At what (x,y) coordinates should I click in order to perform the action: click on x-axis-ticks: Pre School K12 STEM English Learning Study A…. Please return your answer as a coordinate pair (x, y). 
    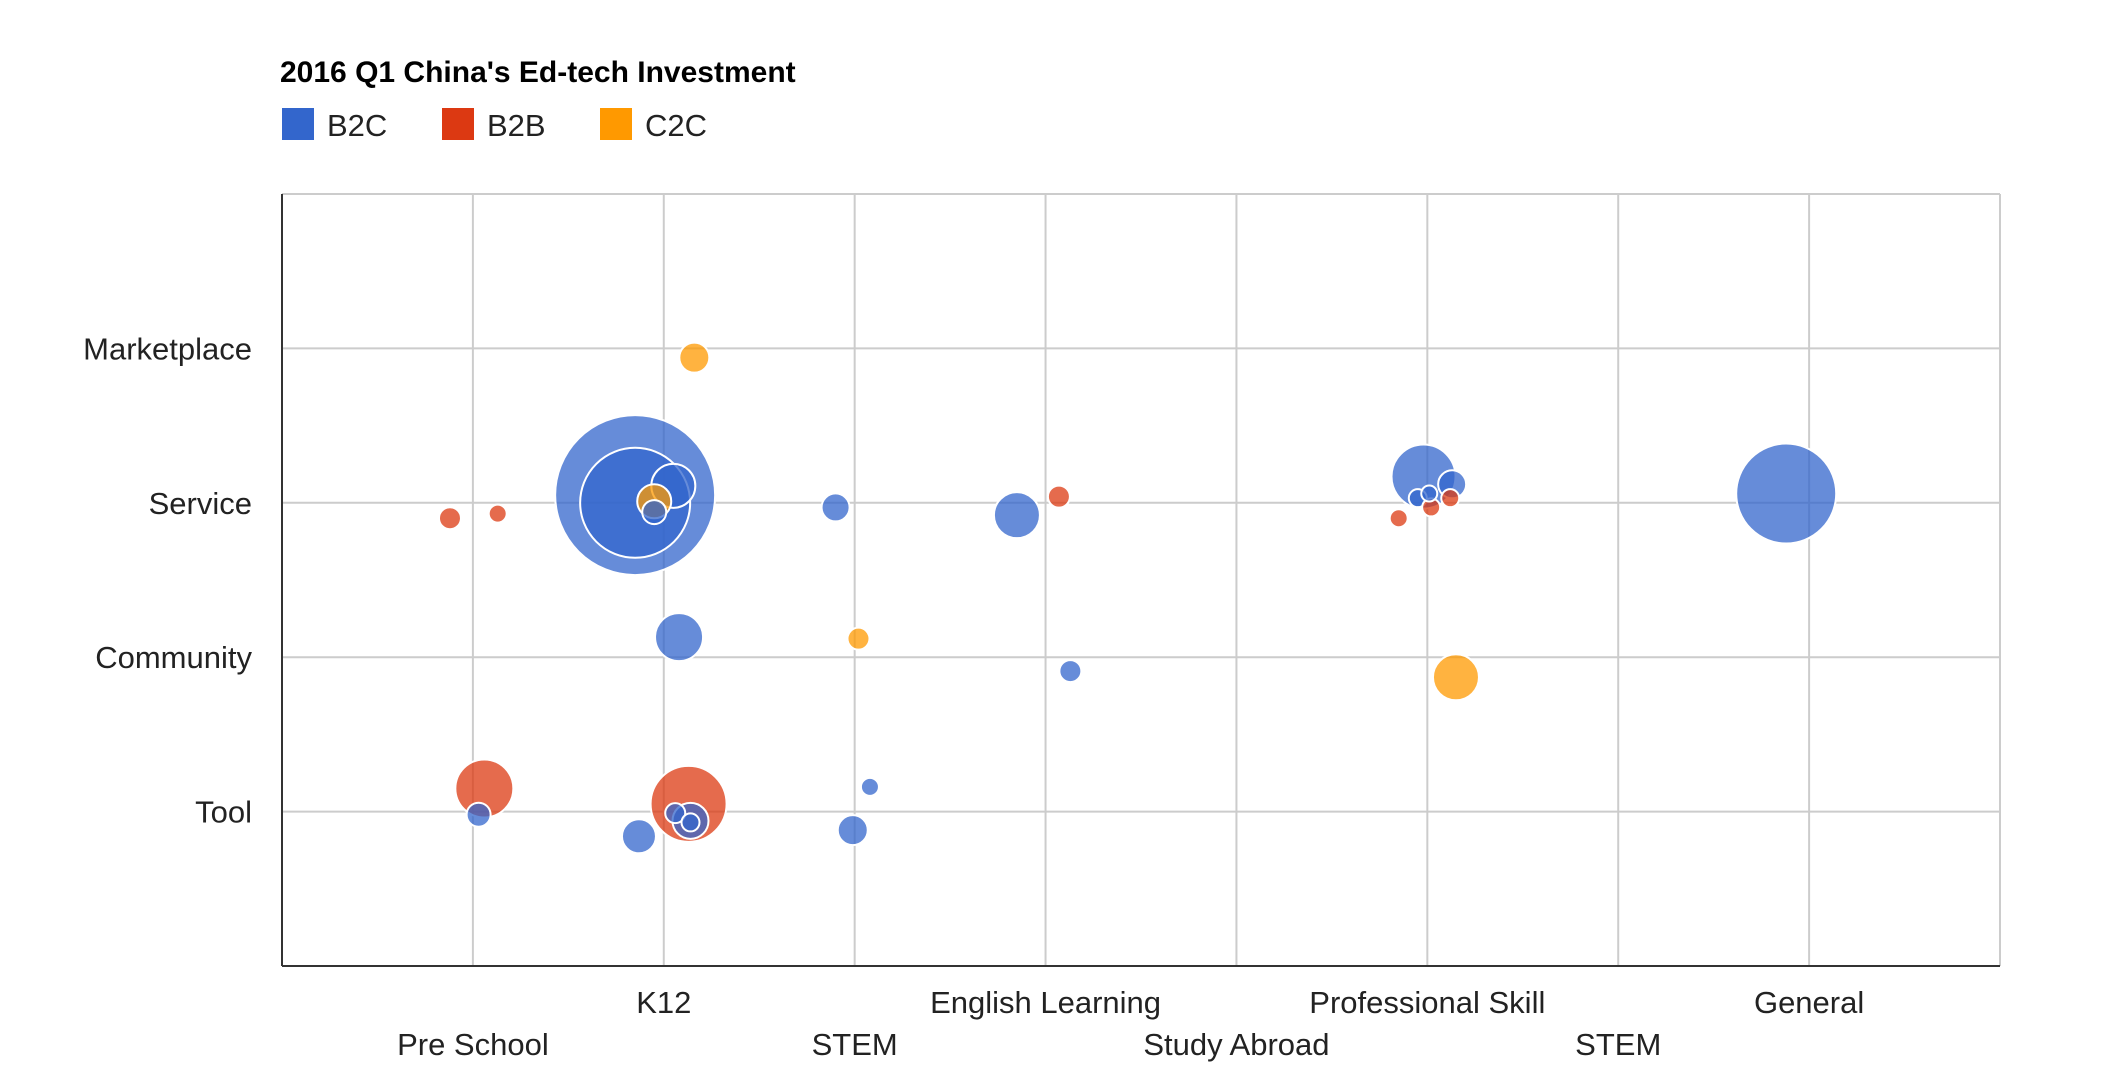
    Looking at the image, I should click on (1130, 1023).